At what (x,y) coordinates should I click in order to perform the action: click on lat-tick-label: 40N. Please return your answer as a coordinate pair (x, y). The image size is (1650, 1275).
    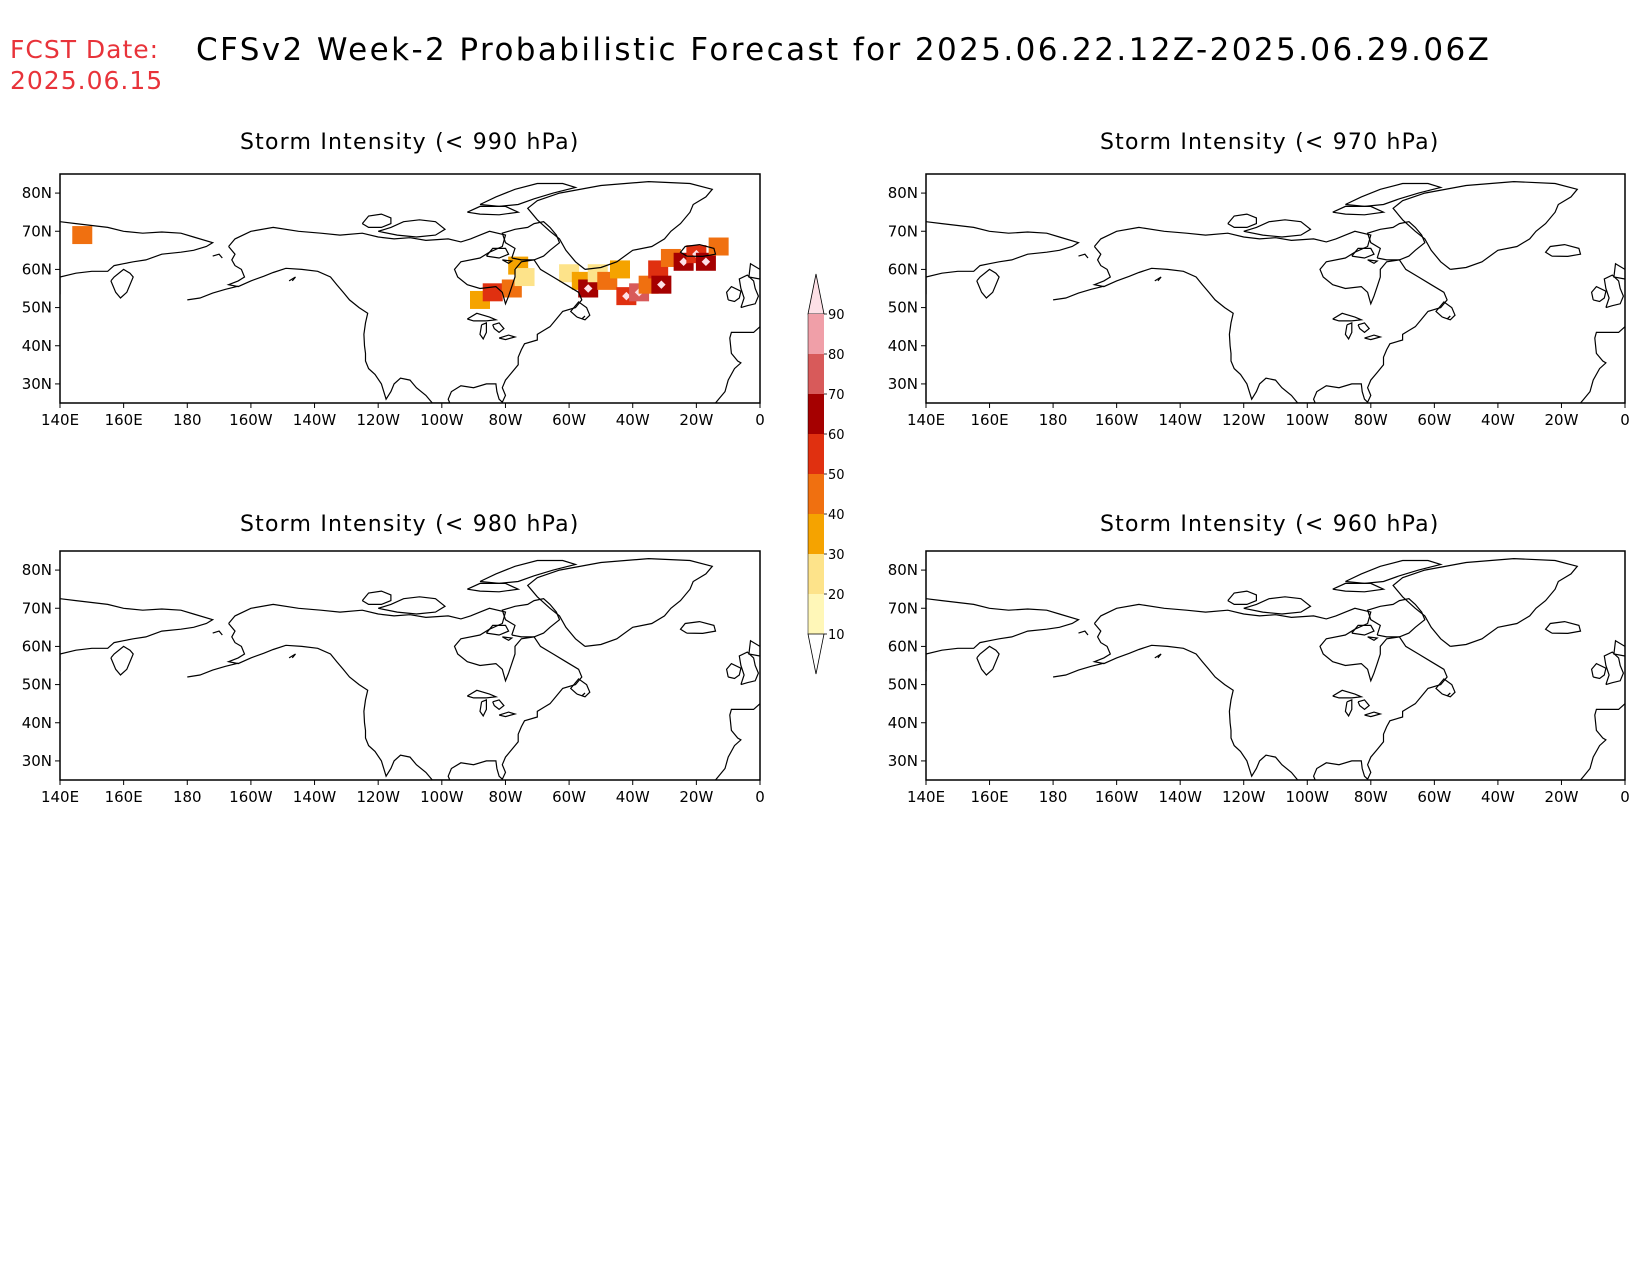
    Looking at the image, I should click on (903, 346).